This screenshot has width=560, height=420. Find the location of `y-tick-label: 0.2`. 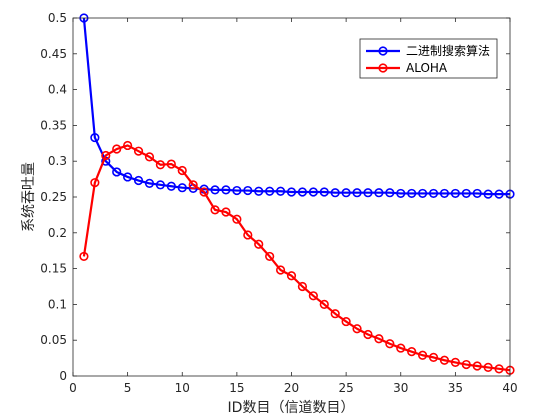

y-tick-label: 0.2 is located at coordinates (57, 233).